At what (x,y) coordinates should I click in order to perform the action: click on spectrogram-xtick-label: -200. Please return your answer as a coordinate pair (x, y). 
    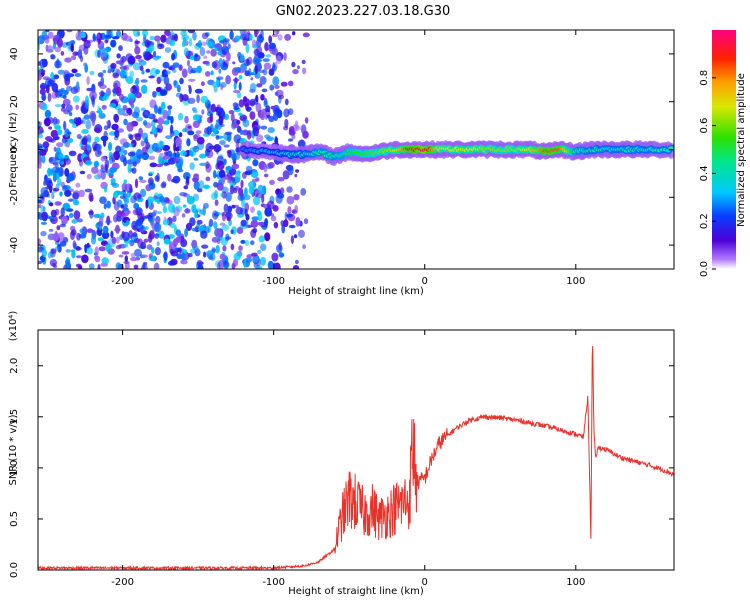
    Looking at the image, I should click on (122, 281).